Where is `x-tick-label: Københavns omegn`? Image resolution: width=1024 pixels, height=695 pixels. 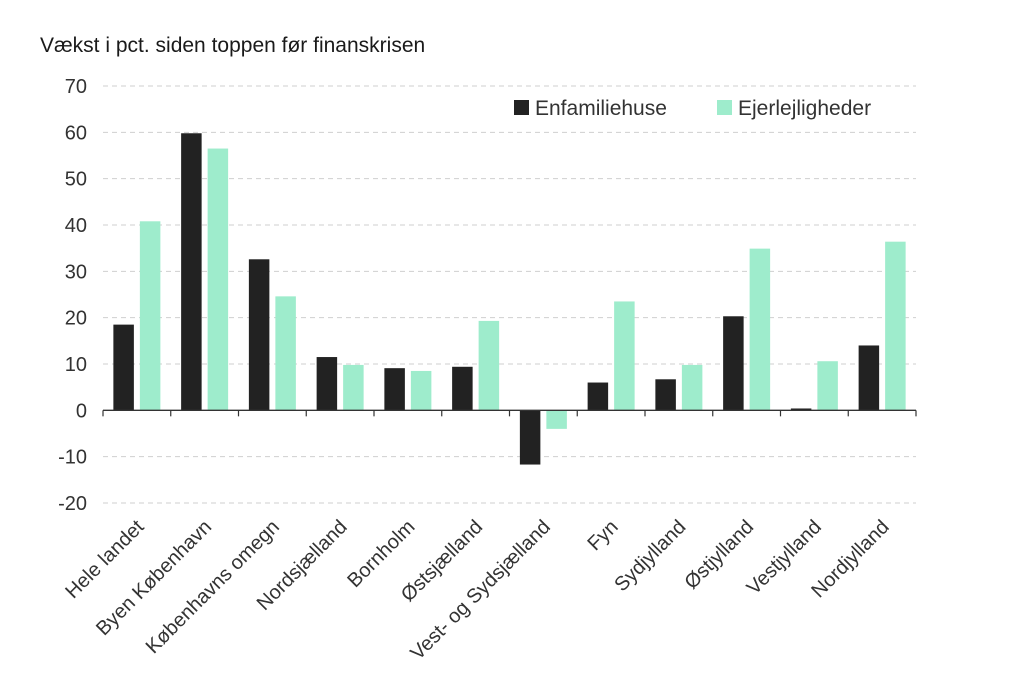
x-tick-label: Københavns omegn is located at coordinates (213, 587).